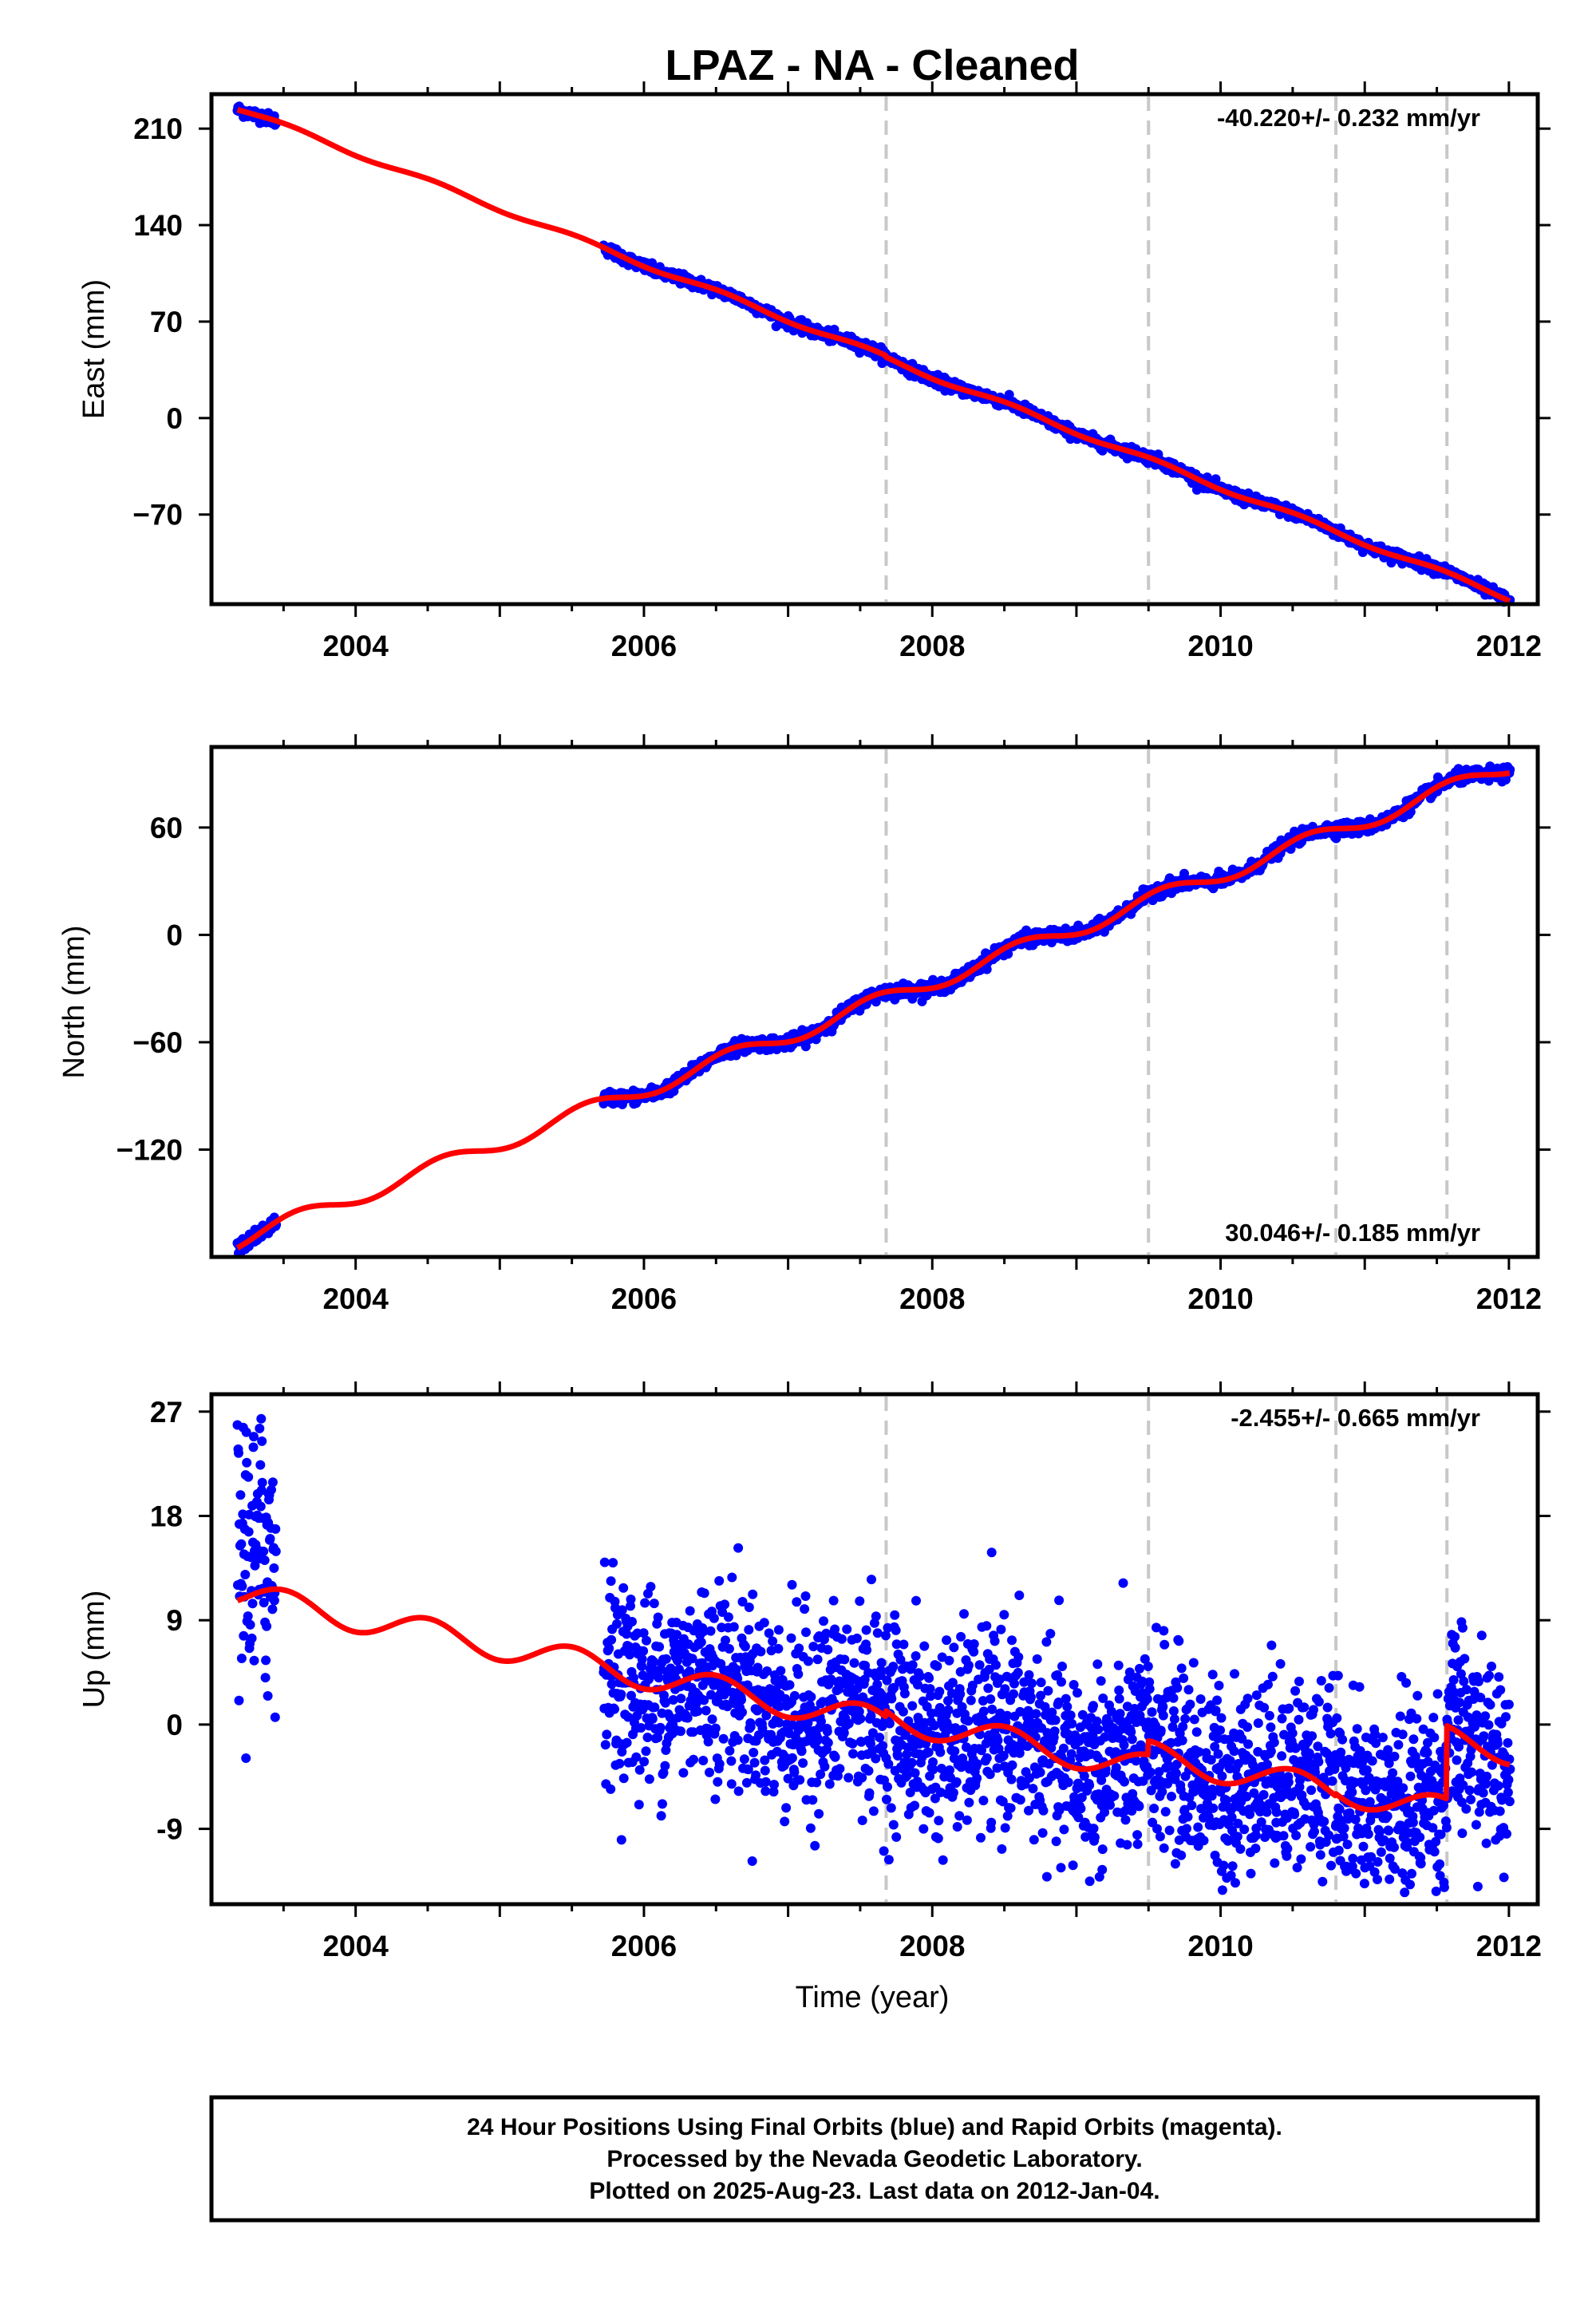  Describe the element at coordinates (1509, 1298) in the screenshot. I see `x-tick-label: 2012` at that location.